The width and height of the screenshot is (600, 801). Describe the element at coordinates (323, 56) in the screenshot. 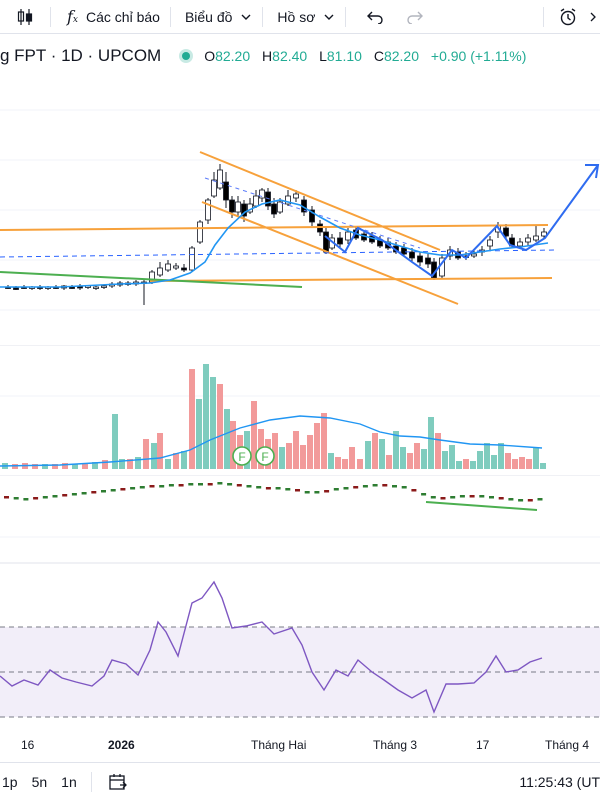

I see `low-label: L` at that location.